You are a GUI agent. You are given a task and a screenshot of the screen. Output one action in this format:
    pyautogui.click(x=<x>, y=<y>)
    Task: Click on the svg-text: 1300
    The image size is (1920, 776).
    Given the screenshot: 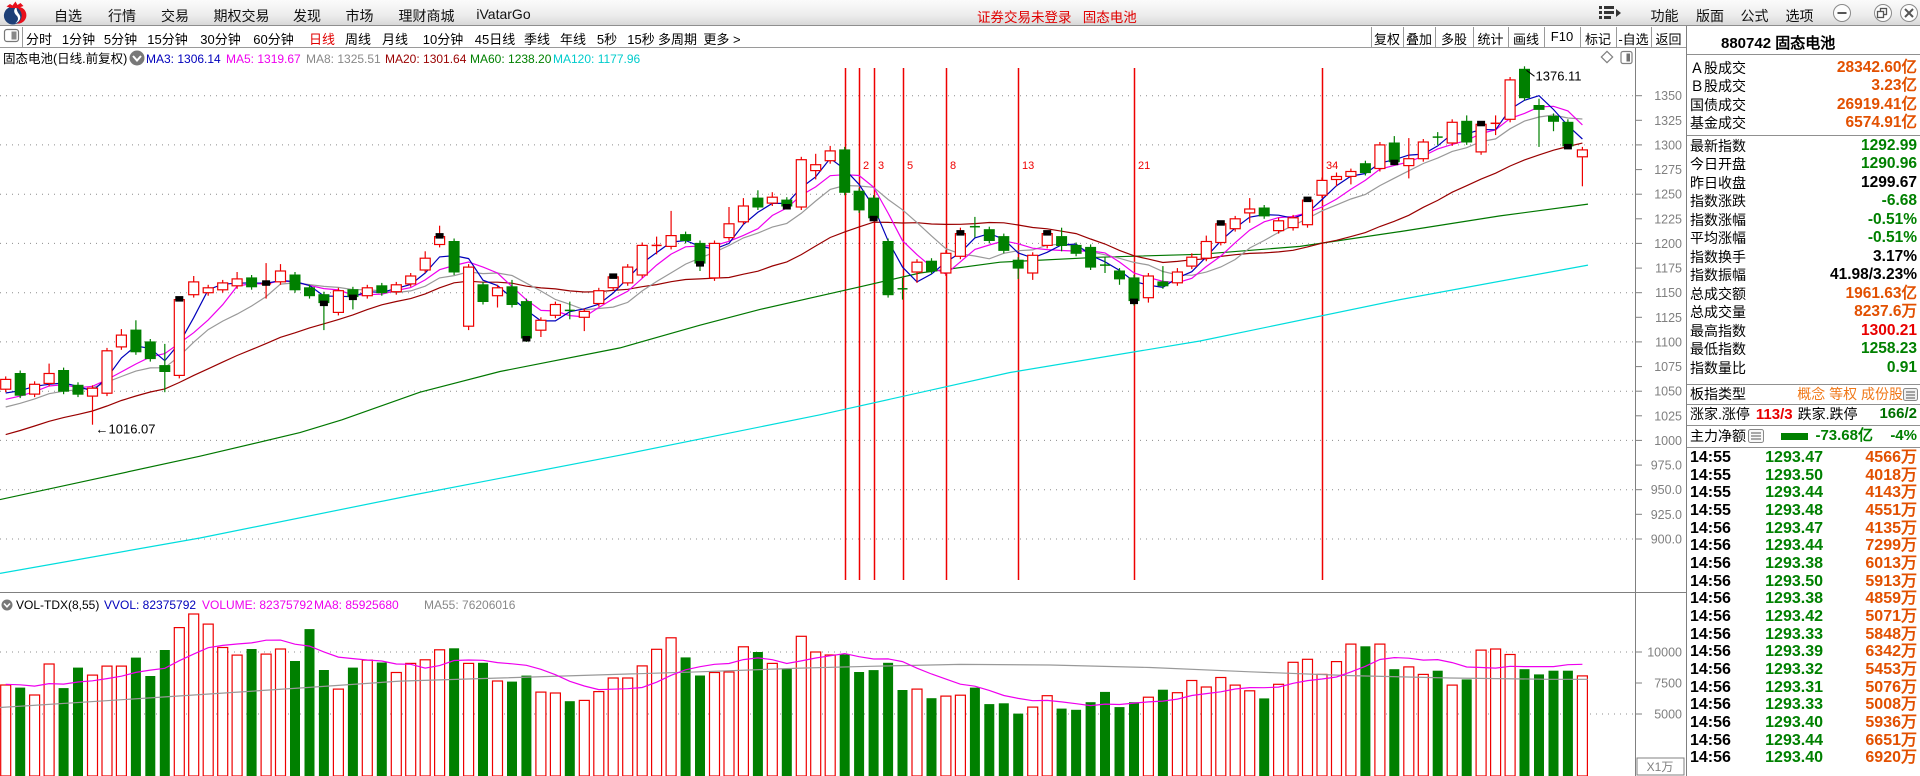 What is the action you would take?
    pyautogui.click(x=1668, y=145)
    